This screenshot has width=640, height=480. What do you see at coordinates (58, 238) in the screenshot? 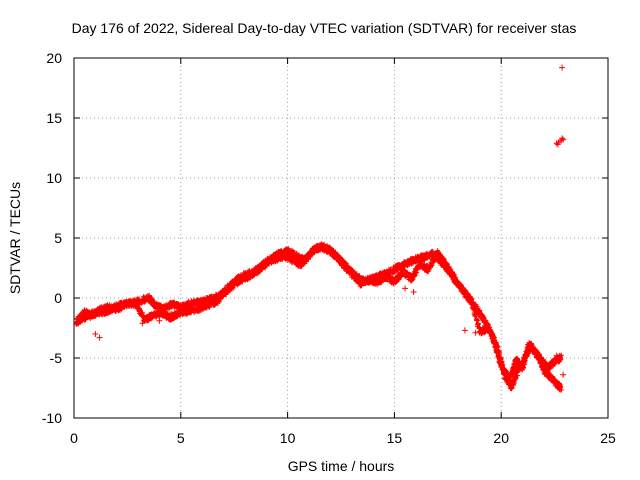
I see `y-tick-label: 5` at bounding box center [58, 238].